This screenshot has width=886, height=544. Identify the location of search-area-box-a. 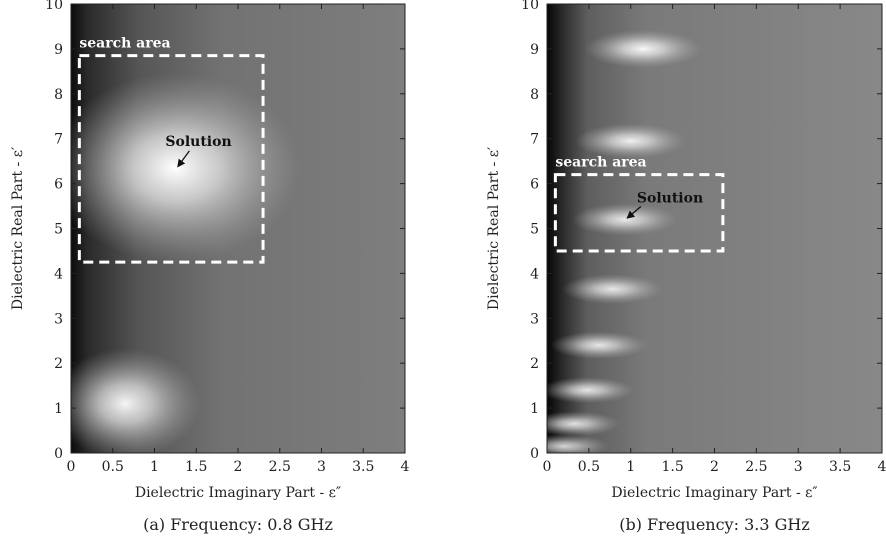
(171, 159).